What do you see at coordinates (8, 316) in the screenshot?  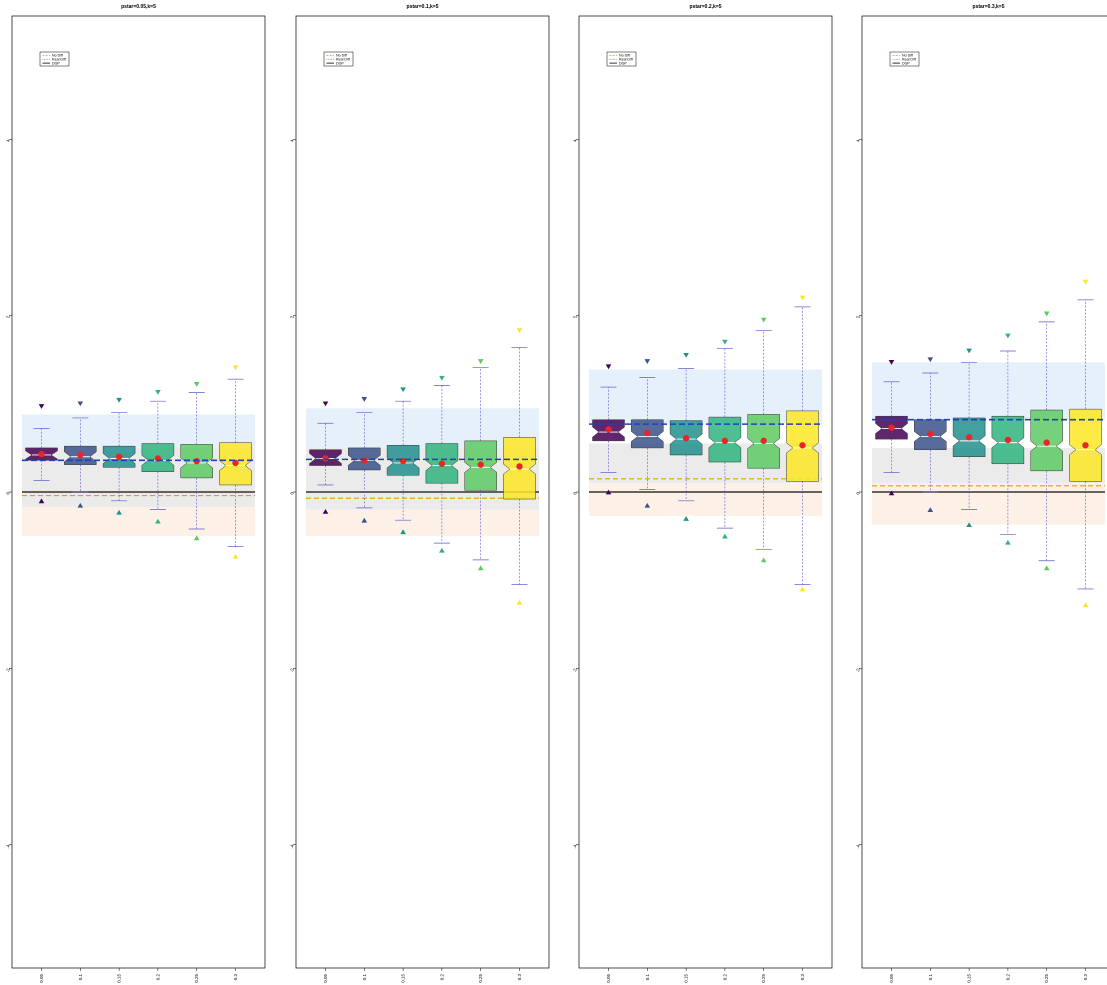 I see `y-tick-label: 2` at bounding box center [8, 316].